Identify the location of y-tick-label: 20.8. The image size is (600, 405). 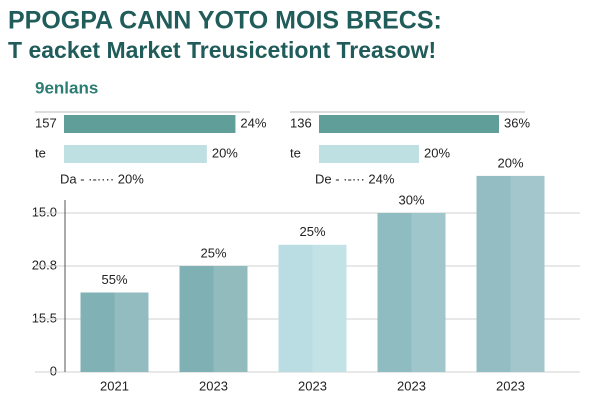
(44, 264).